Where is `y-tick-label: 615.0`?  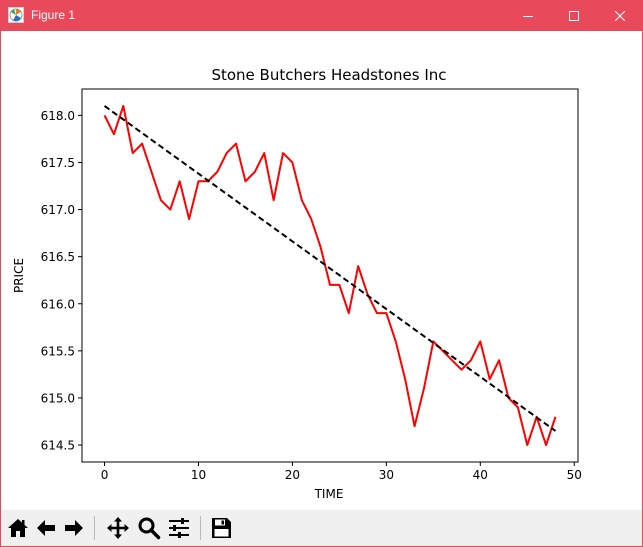
y-tick-label: 615.0 is located at coordinates (58, 398).